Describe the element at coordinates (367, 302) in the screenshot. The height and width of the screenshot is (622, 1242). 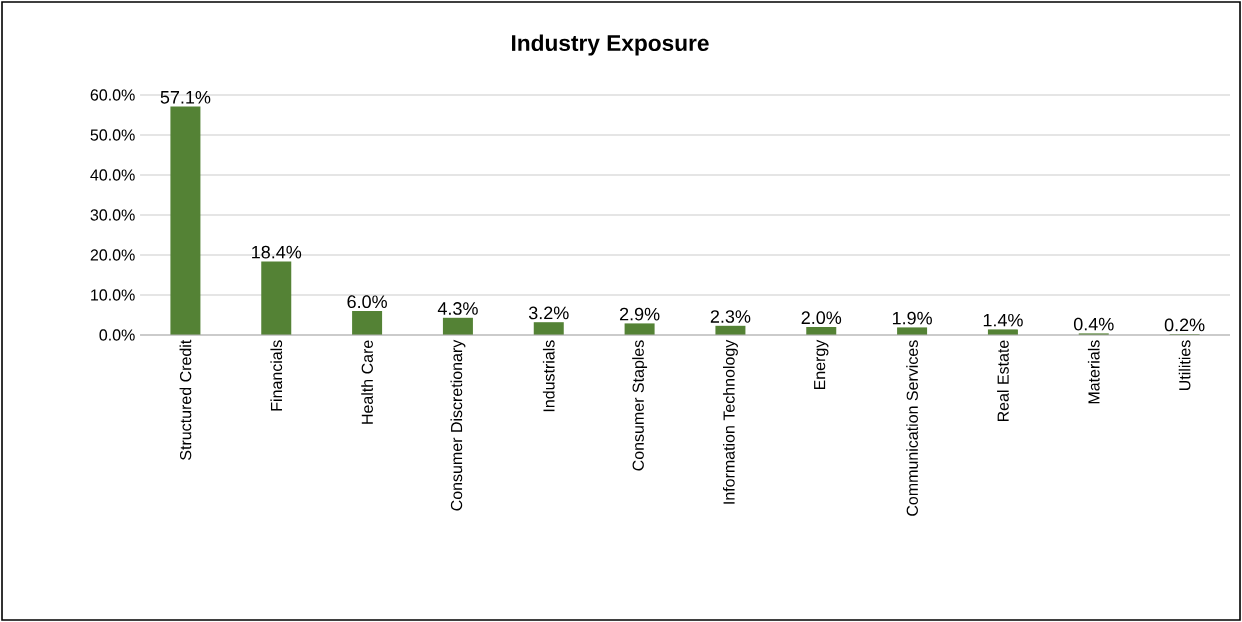
I see `data-label: 6.0%` at that location.